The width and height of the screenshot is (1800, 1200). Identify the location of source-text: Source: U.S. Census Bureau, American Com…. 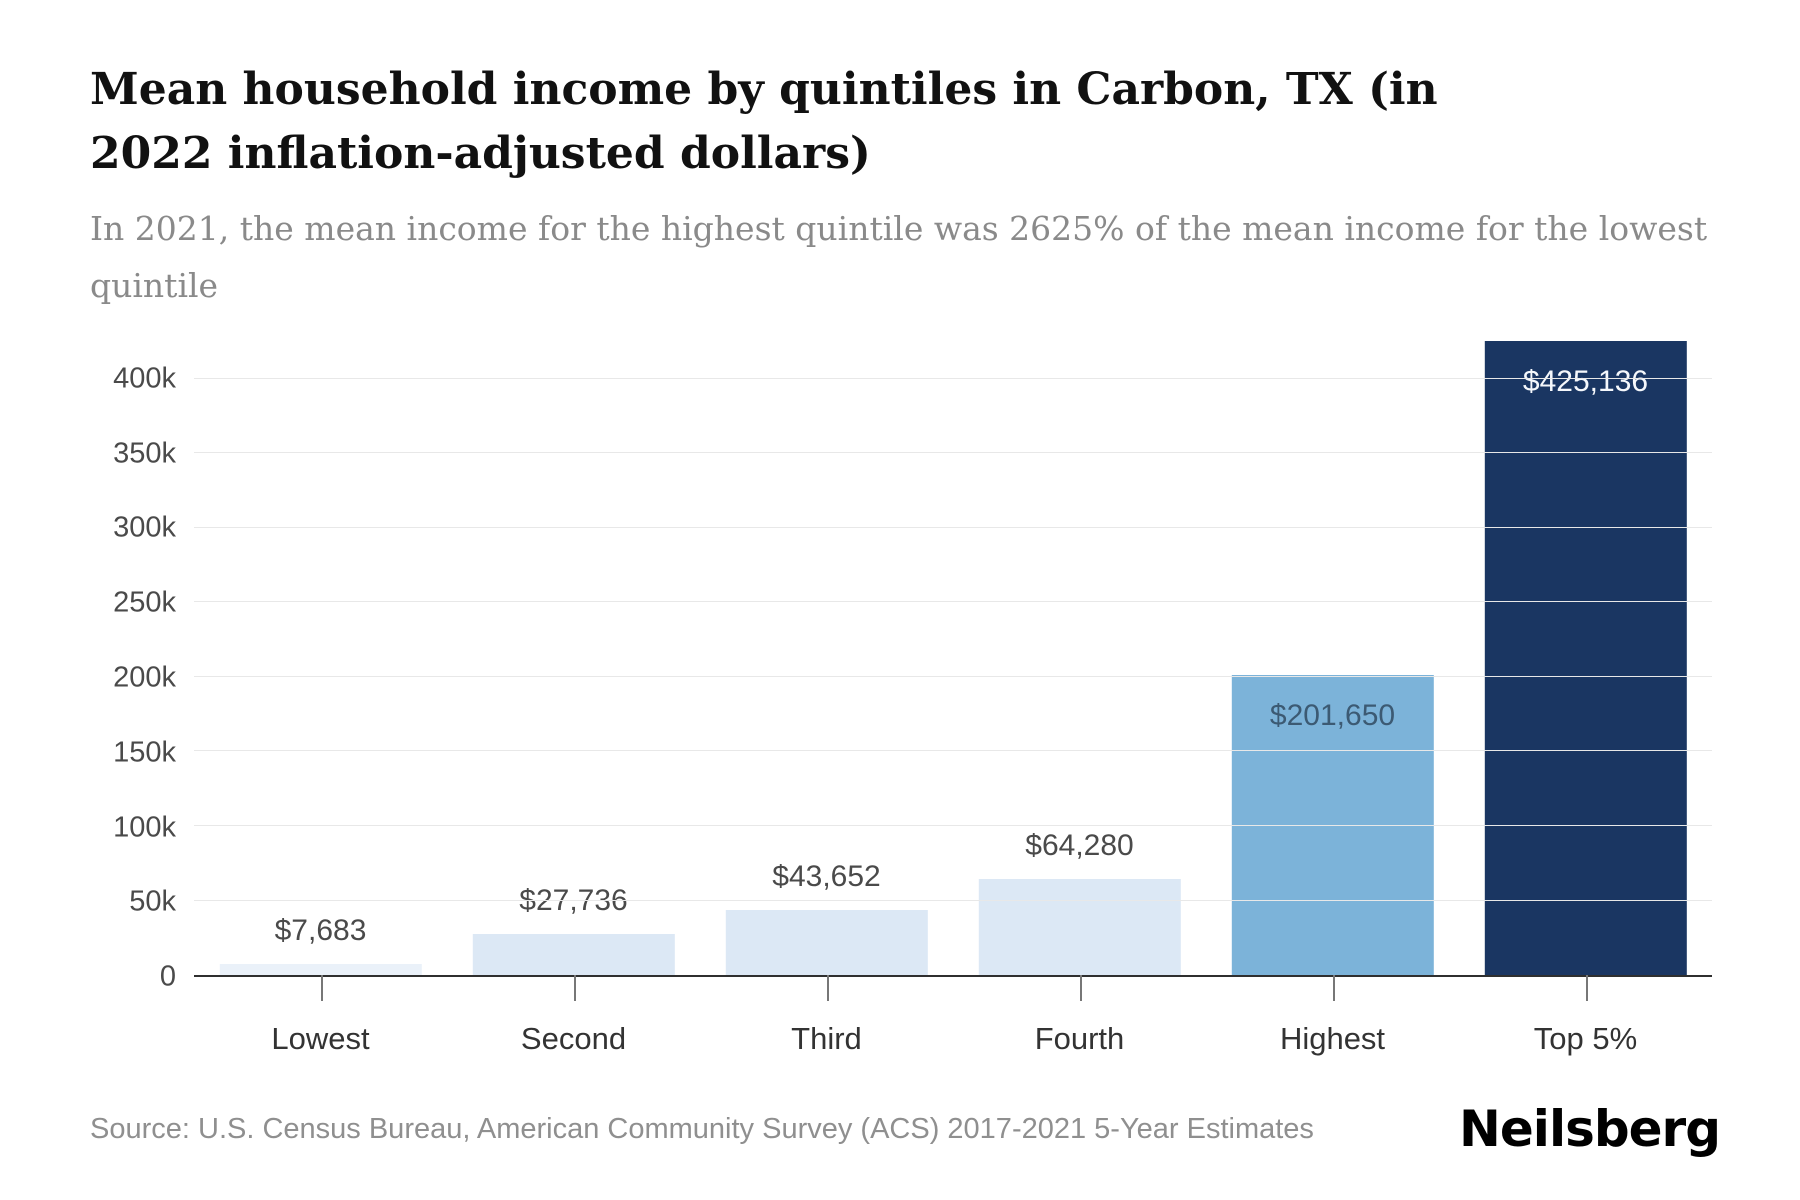
(702, 1128).